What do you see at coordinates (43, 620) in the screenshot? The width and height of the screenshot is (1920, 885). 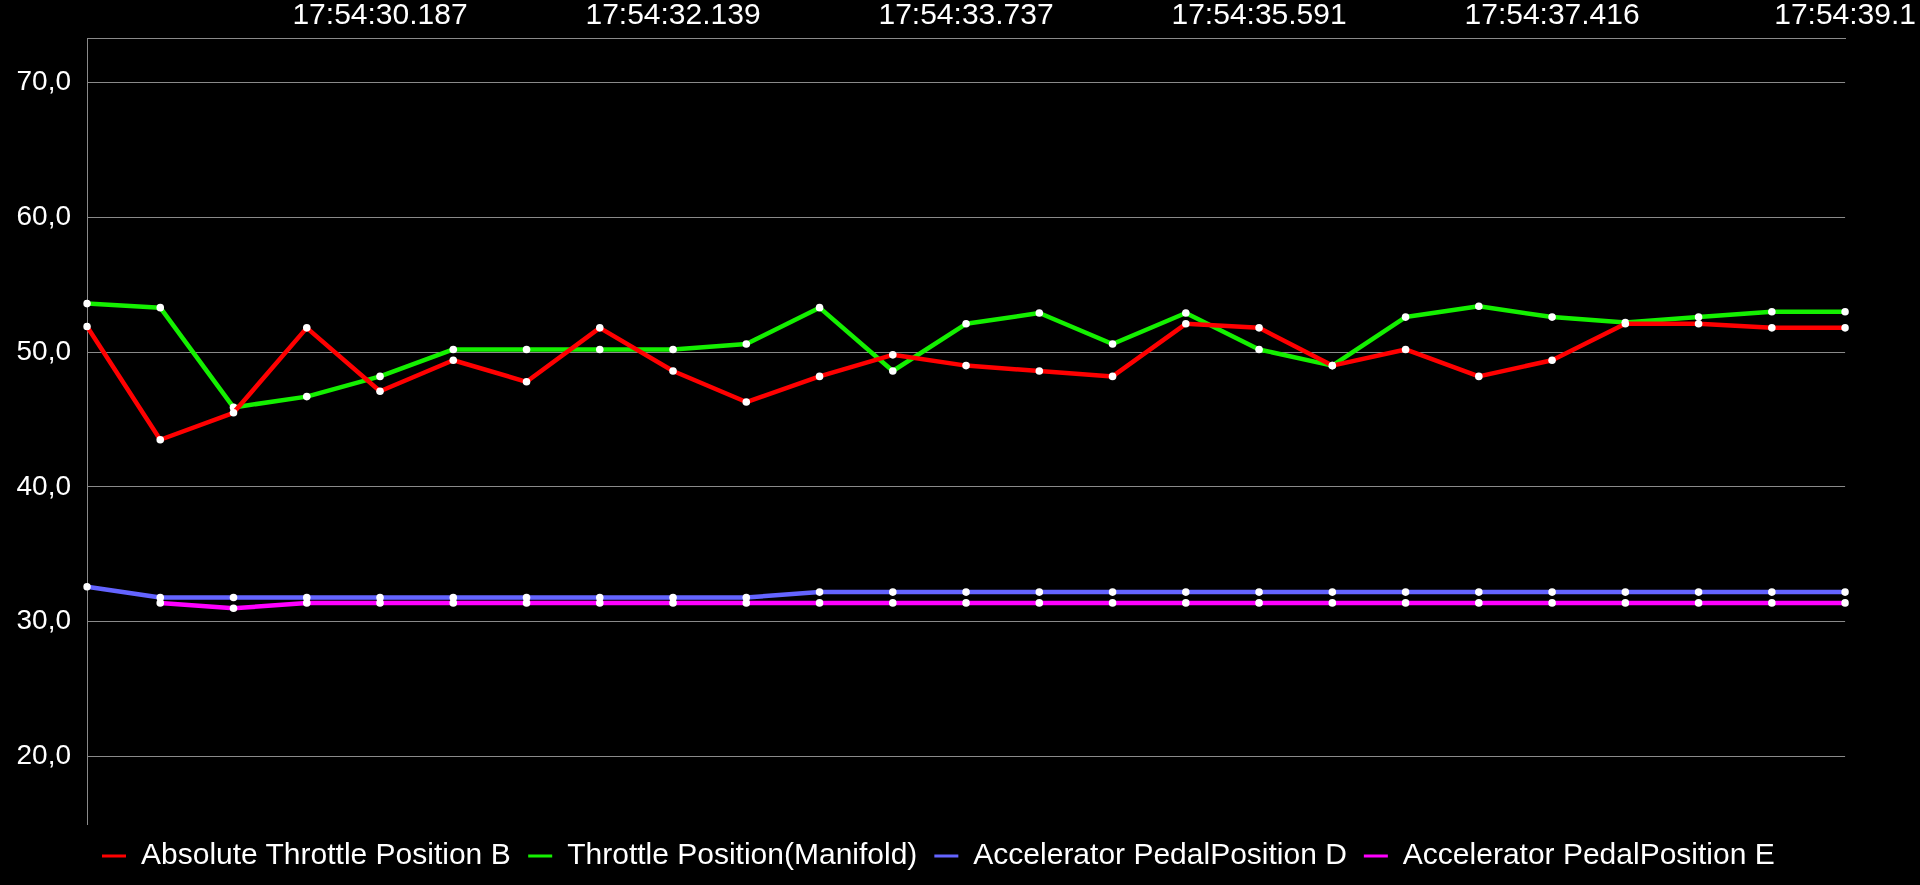 I see `y-tick-label: 30,0` at bounding box center [43, 620].